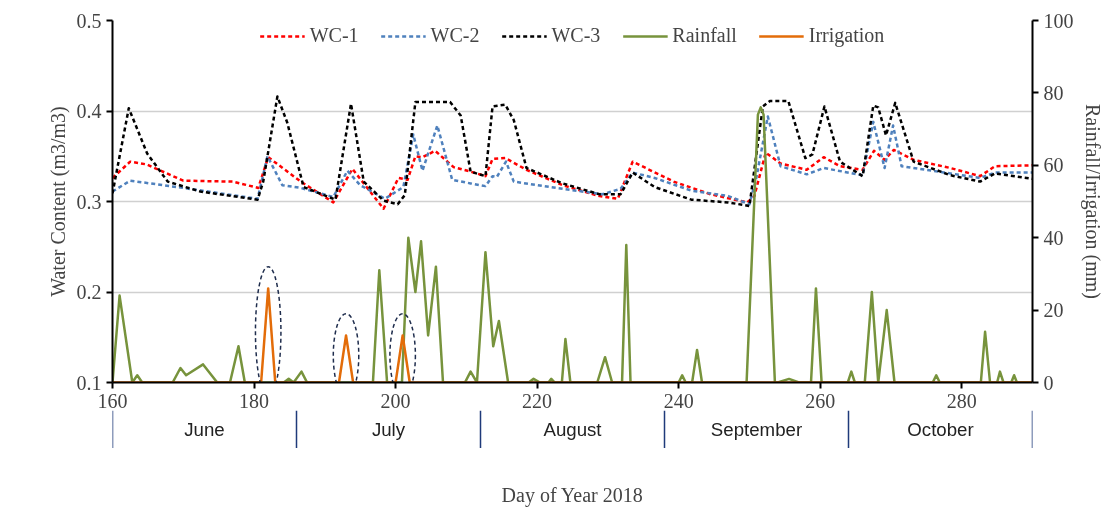 This screenshot has height=508, width=1120. Describe the element at coordinates (395, 400) in the screenshot. I see `x-tick-label: 200` at that location.